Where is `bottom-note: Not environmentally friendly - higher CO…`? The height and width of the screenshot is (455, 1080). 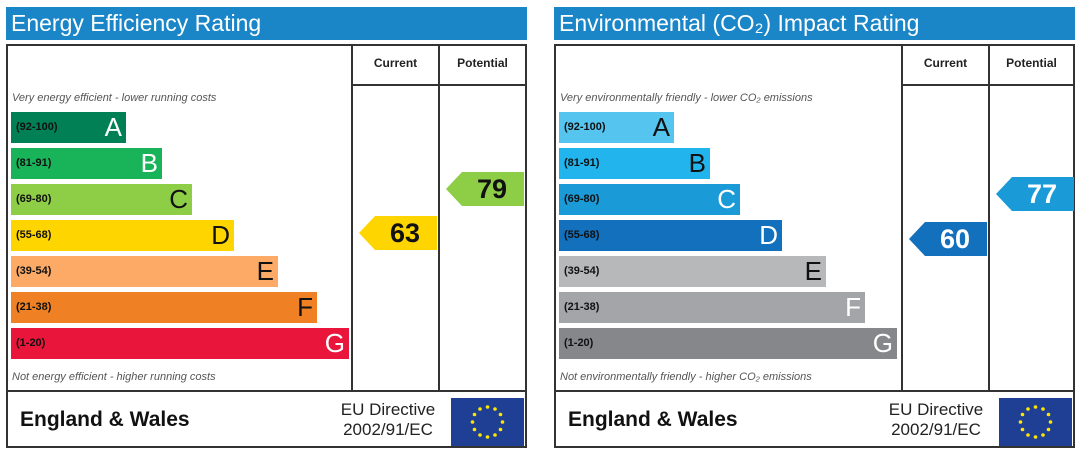 bottom-note: Not environmentally friendly - higher CO… is located at coordinates (686, 377).